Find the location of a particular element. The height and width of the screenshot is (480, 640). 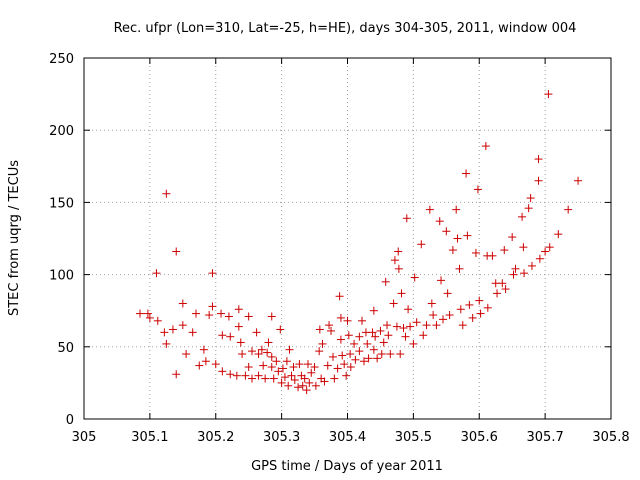

x-tick-label: 305 is located at coordinates (84, 437).